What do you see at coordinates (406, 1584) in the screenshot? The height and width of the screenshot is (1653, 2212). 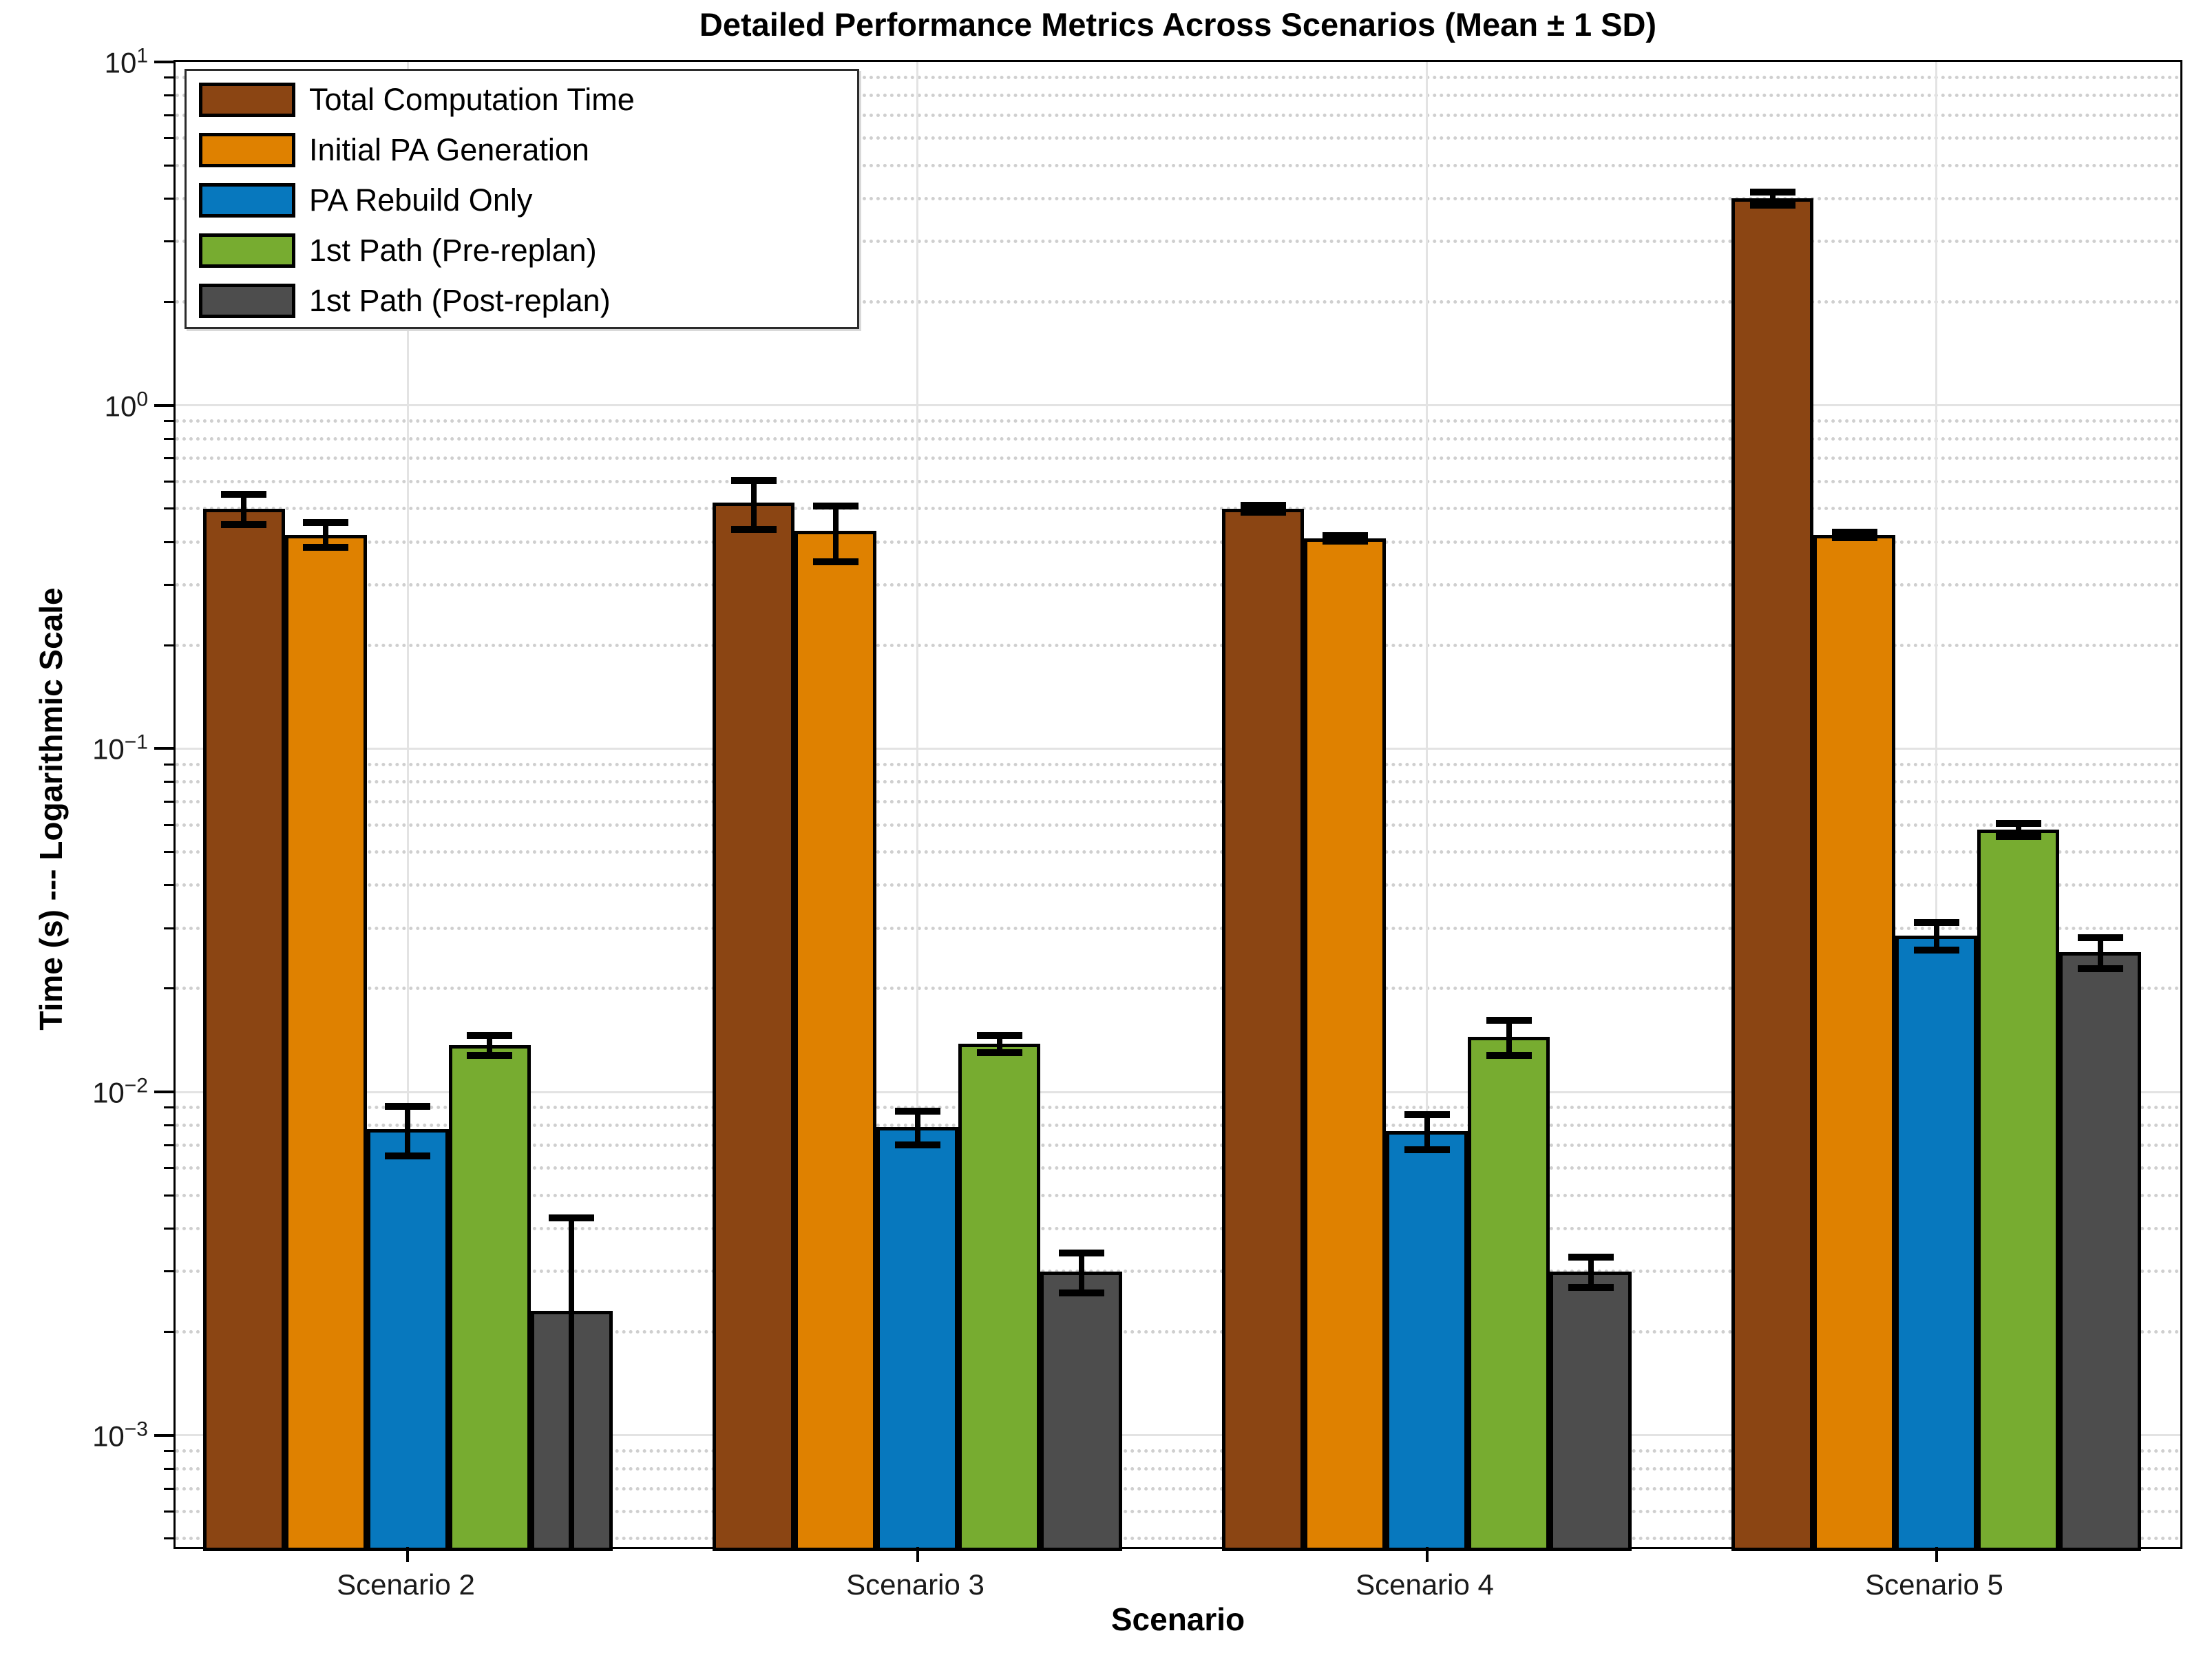 I see `x-tick-label: Scenario 2` at bounding box center [406, 1584].